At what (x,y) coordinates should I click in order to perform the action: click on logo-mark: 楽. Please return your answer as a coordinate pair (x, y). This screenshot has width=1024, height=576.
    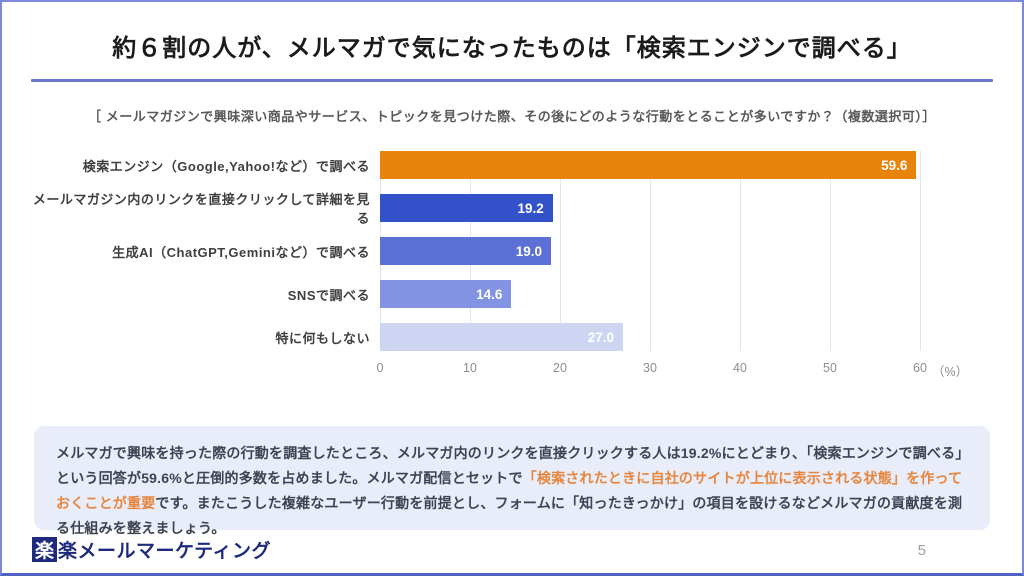
    Looking at the image, I should click on (44, 549).